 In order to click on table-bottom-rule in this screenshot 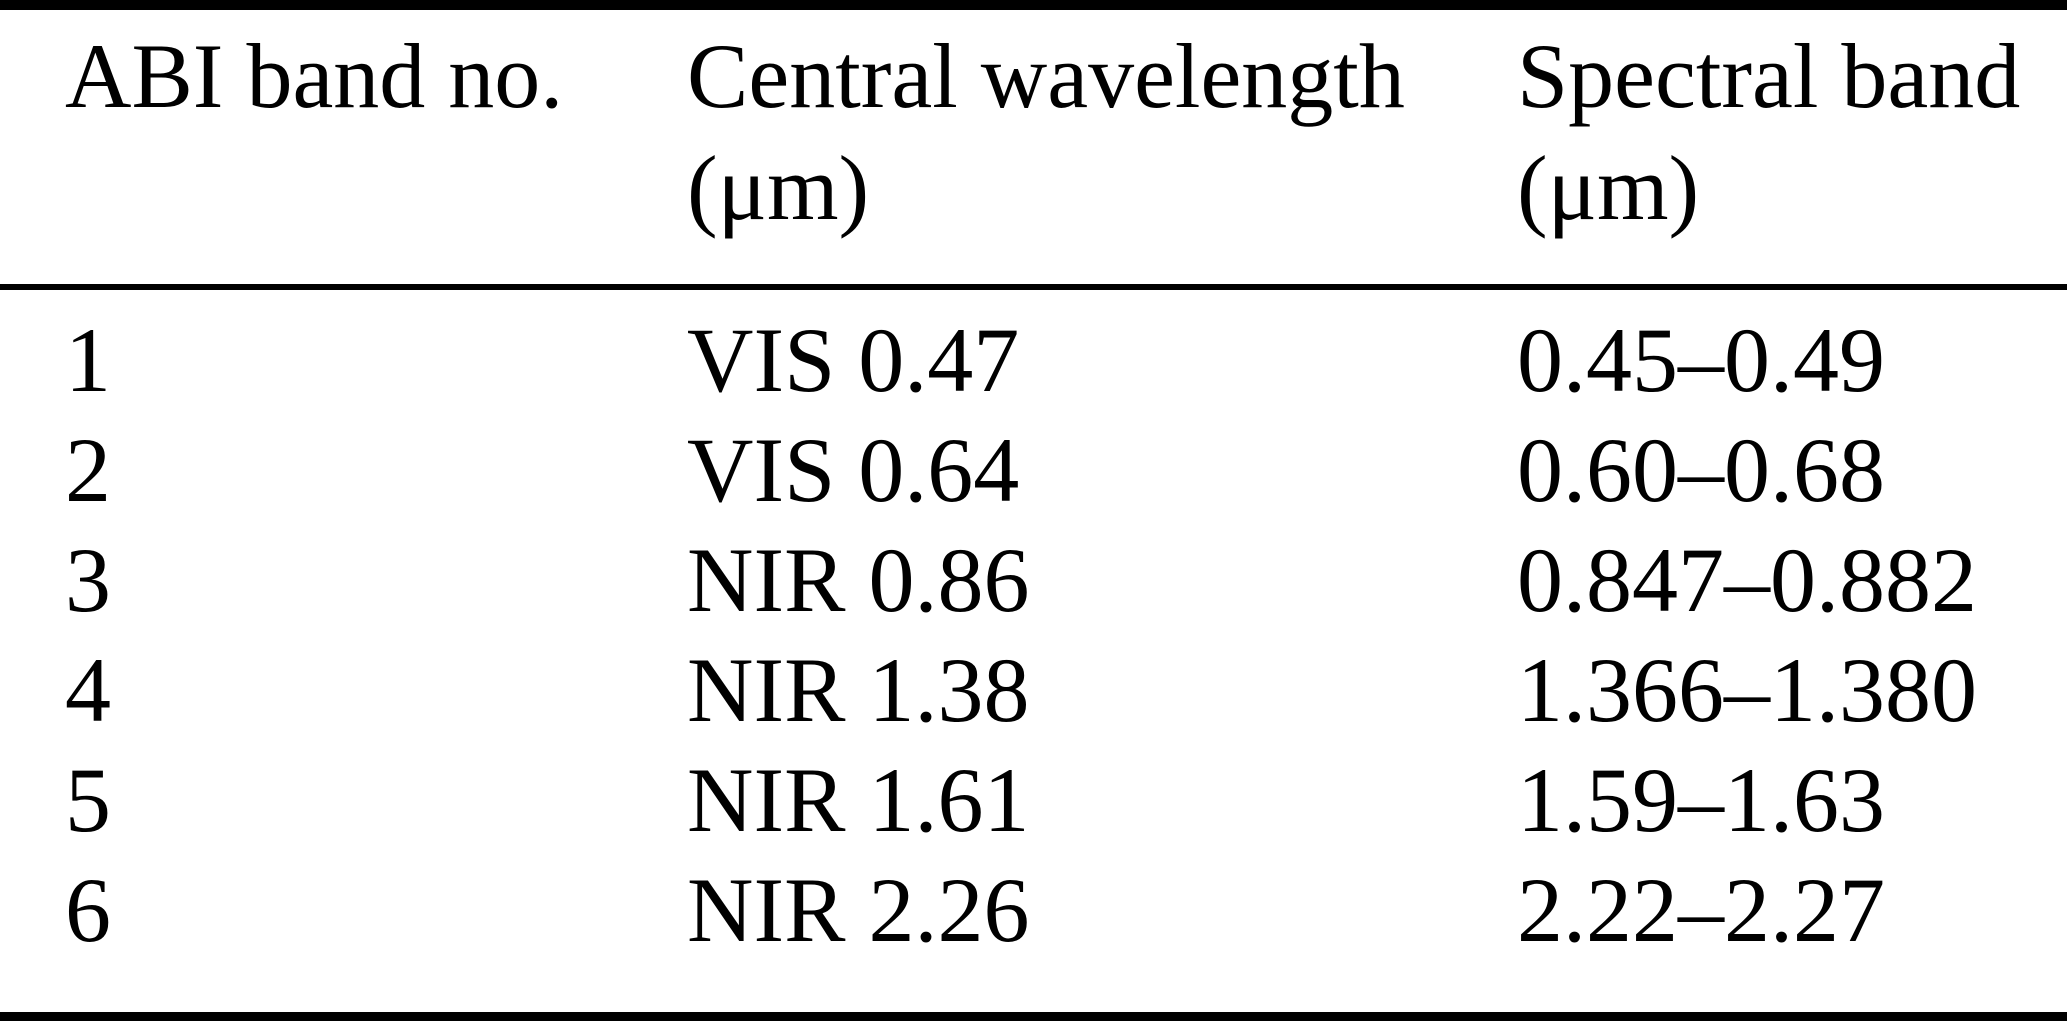, I will do `click(1033, 1016)`.